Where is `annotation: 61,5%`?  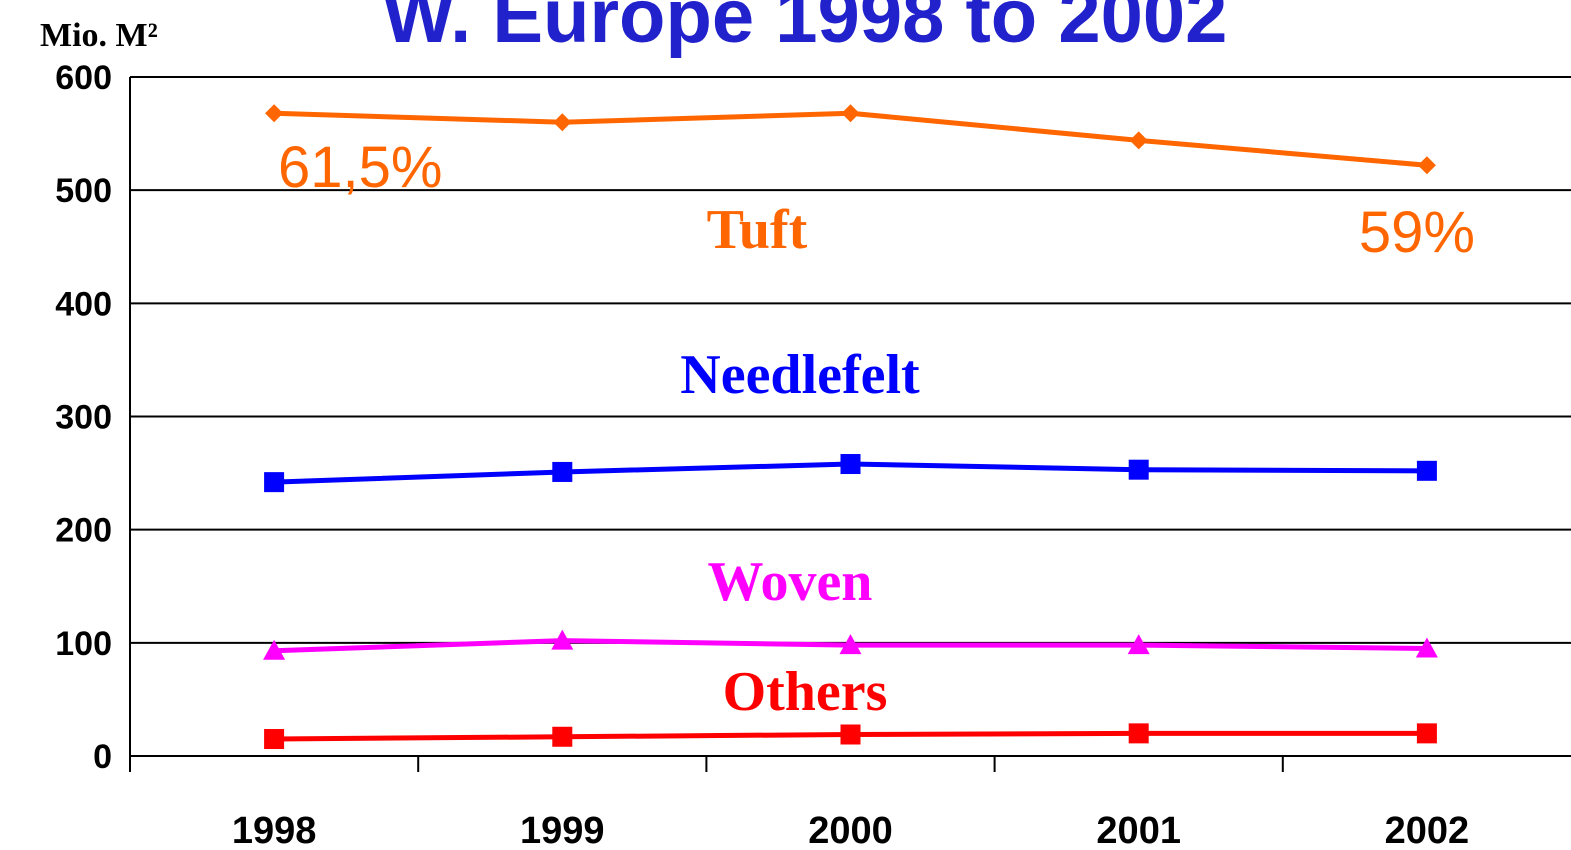 annotation: 61,5% is located at coordinates (360, 167).